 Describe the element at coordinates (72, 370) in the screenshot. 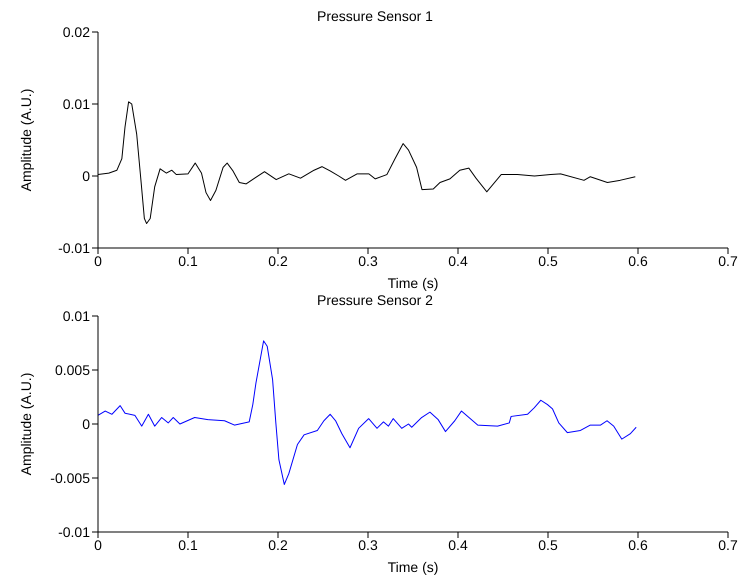

I see `y-tick-label: 0.005` at that location.